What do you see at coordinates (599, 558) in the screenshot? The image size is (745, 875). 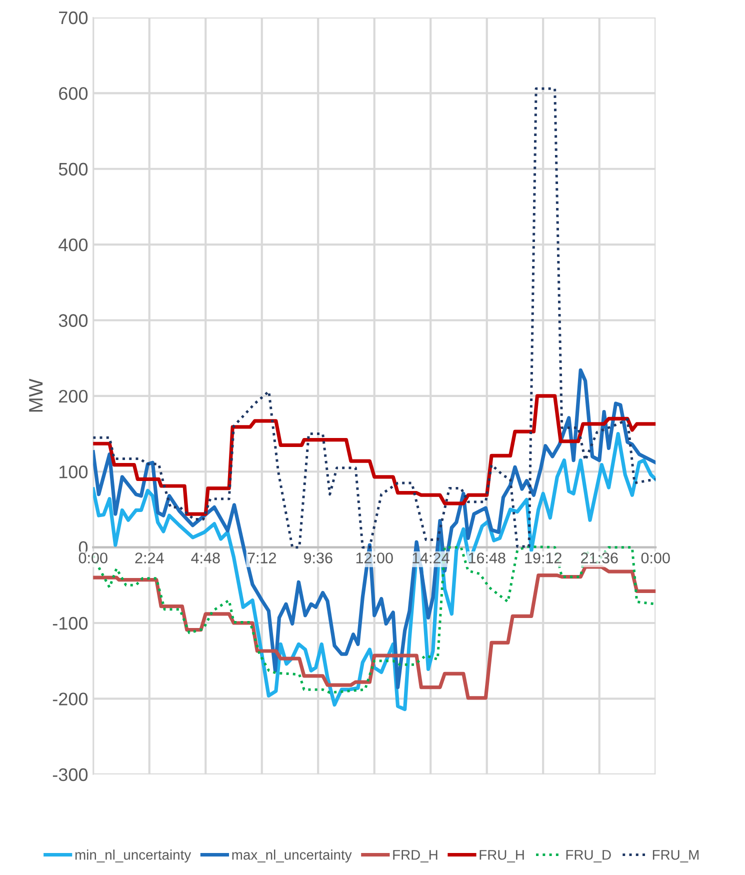 I see `x-tick-label: 21:36` at bounding box center [599, 558].